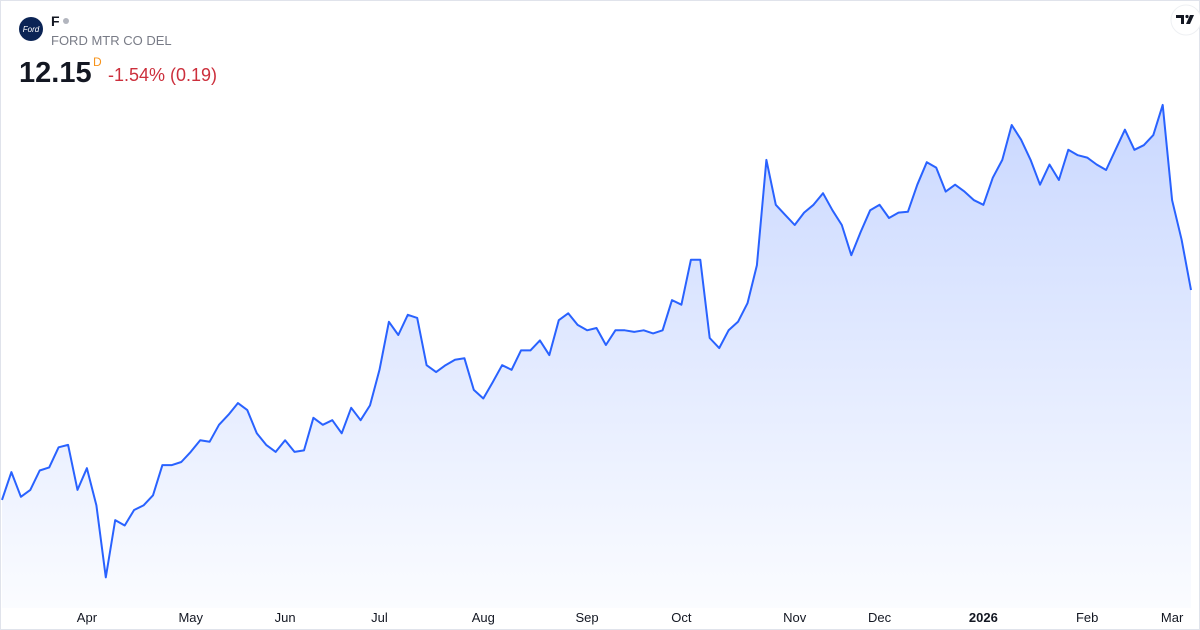  What do you see at coordinates (586, 617) in the screenshot?
I see `x-tick-label: Sep` at bounding box center [586, 617].